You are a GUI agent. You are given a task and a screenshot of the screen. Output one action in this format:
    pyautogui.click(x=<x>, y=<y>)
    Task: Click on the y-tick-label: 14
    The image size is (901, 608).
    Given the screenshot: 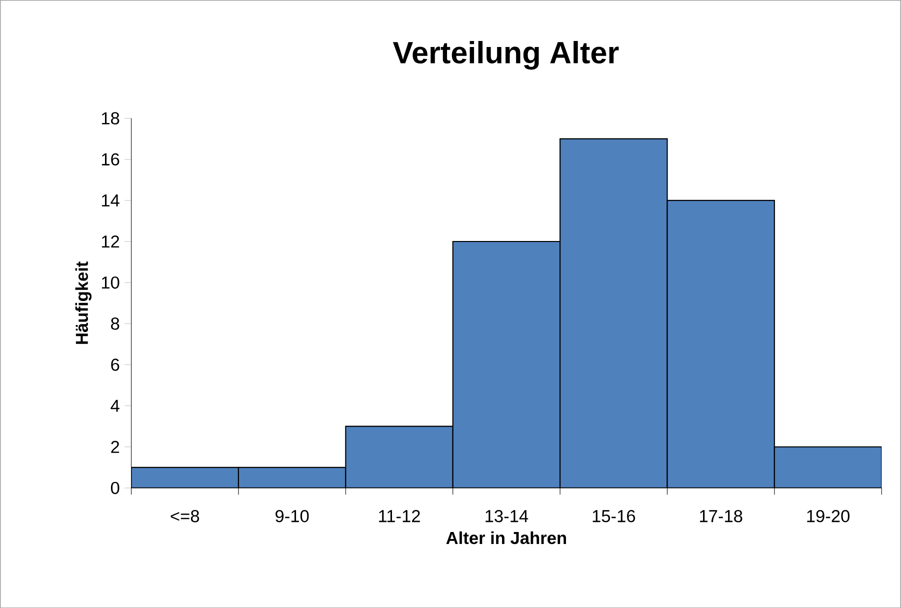 What is the action you would take?
    pyautogui.click(x=111, y=200)
    